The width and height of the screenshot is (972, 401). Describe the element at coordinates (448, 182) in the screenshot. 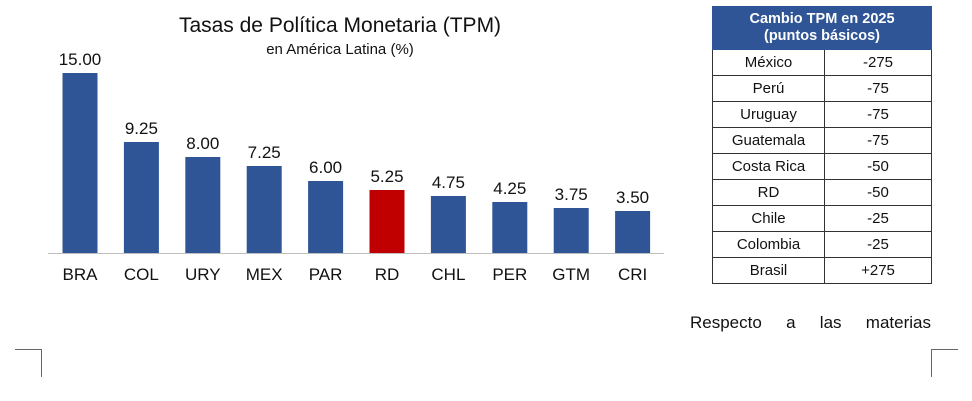

I see `data-label: 4.75` at that location.